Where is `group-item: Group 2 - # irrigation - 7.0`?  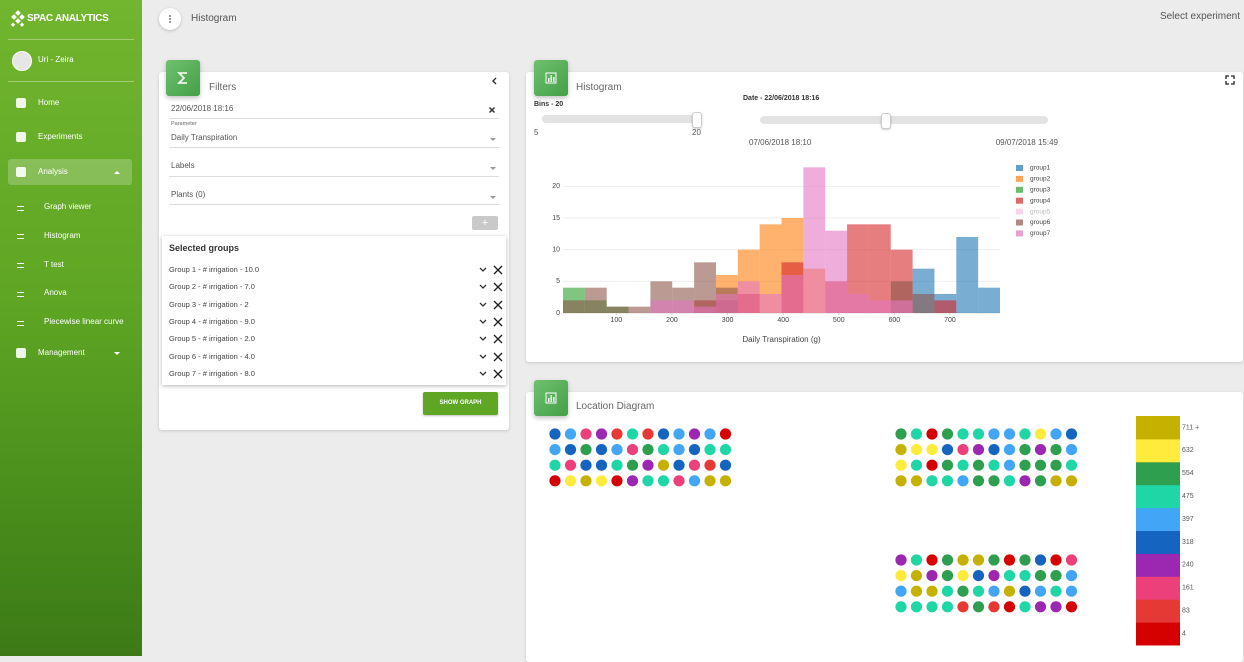
group-item: Group 2 - # irrigation - 7.0 is located at coordinates (212, 287).